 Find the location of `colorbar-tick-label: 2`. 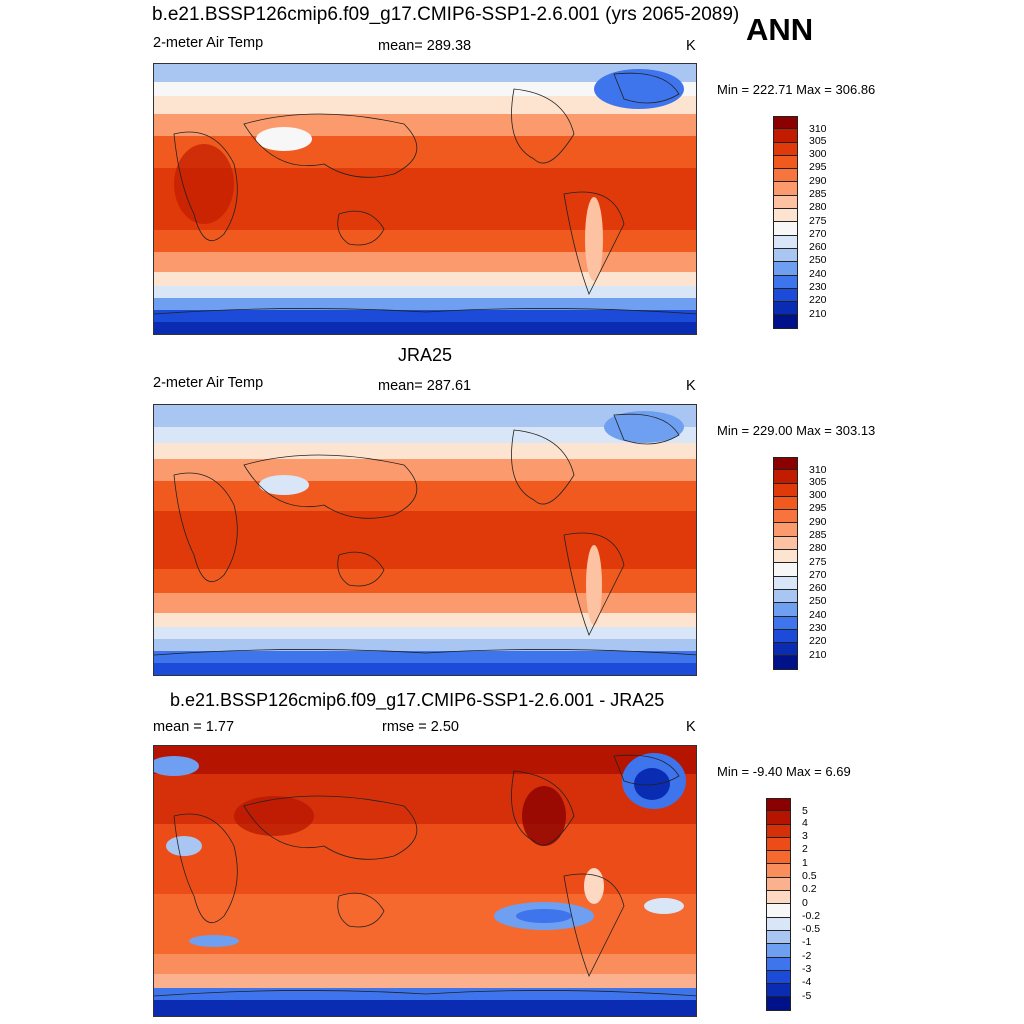

colorbar-tick-label: 2 is located at coordinates (805, 849).